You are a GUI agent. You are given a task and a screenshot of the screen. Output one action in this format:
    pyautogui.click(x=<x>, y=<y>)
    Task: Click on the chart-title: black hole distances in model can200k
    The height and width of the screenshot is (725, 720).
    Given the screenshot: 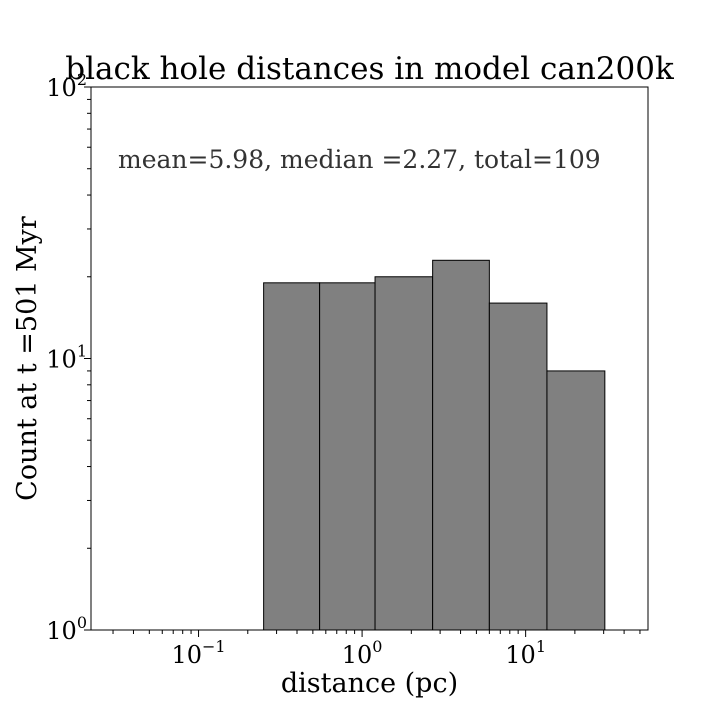 What is the action you would take?
    pyautogui.click(x=369, y=69)
    